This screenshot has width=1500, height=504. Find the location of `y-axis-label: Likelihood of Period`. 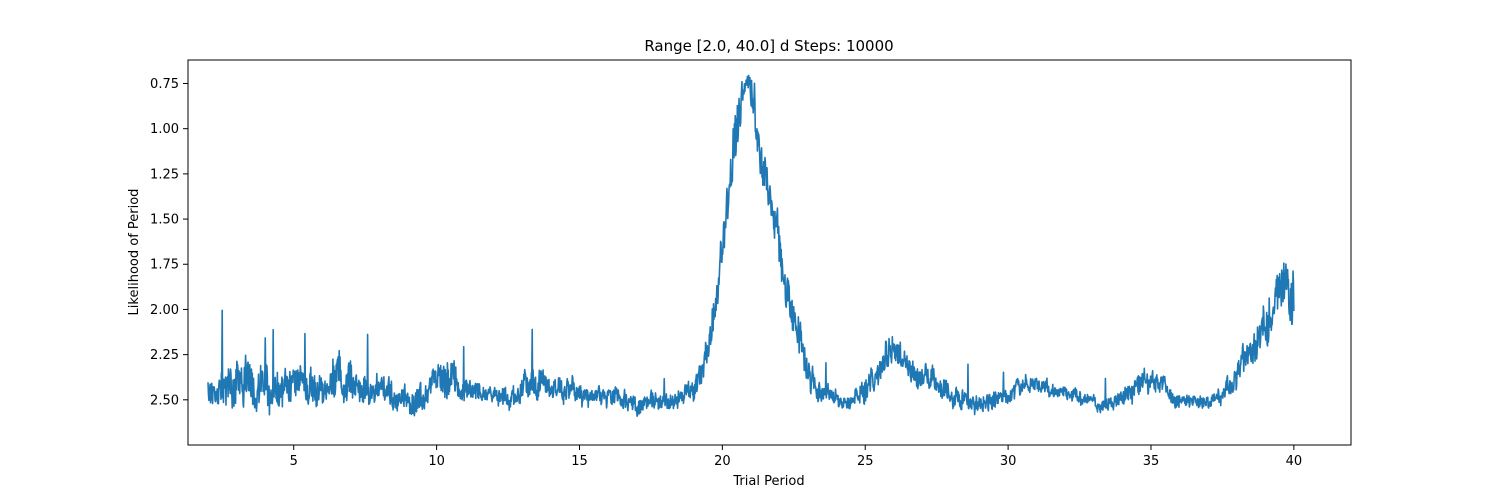

y-axis-label: Likelihood of Period is located at coordinates (134, 252).